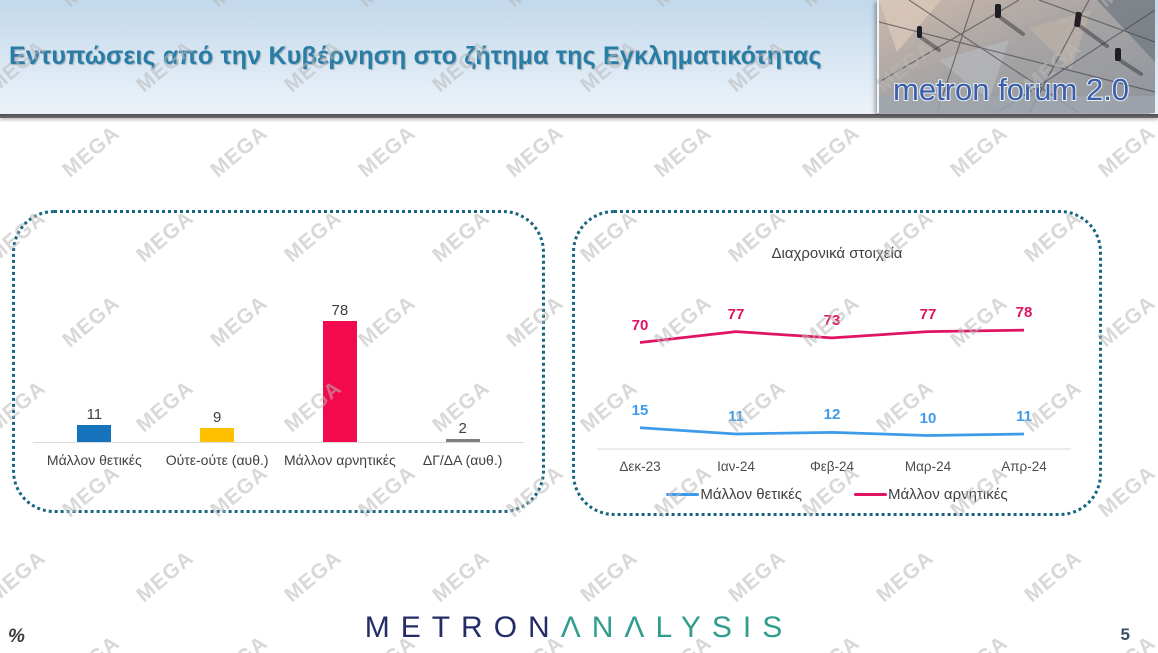  Describe the element at coordinates (217, 460) in the screenshot. I see `bar-category-label: Ούτε-ούτε (αυθ.)` at that location.